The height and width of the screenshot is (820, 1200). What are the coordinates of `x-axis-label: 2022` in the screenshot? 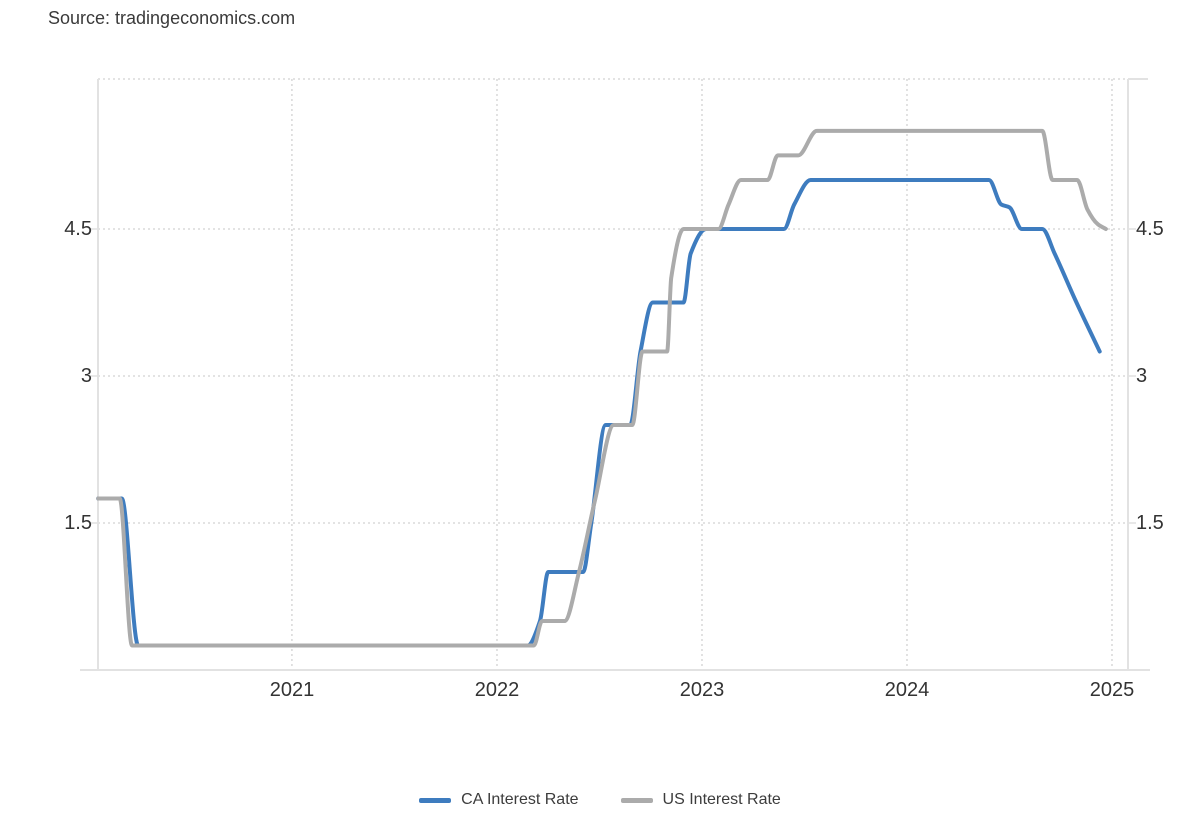 It's located at (497, 690).